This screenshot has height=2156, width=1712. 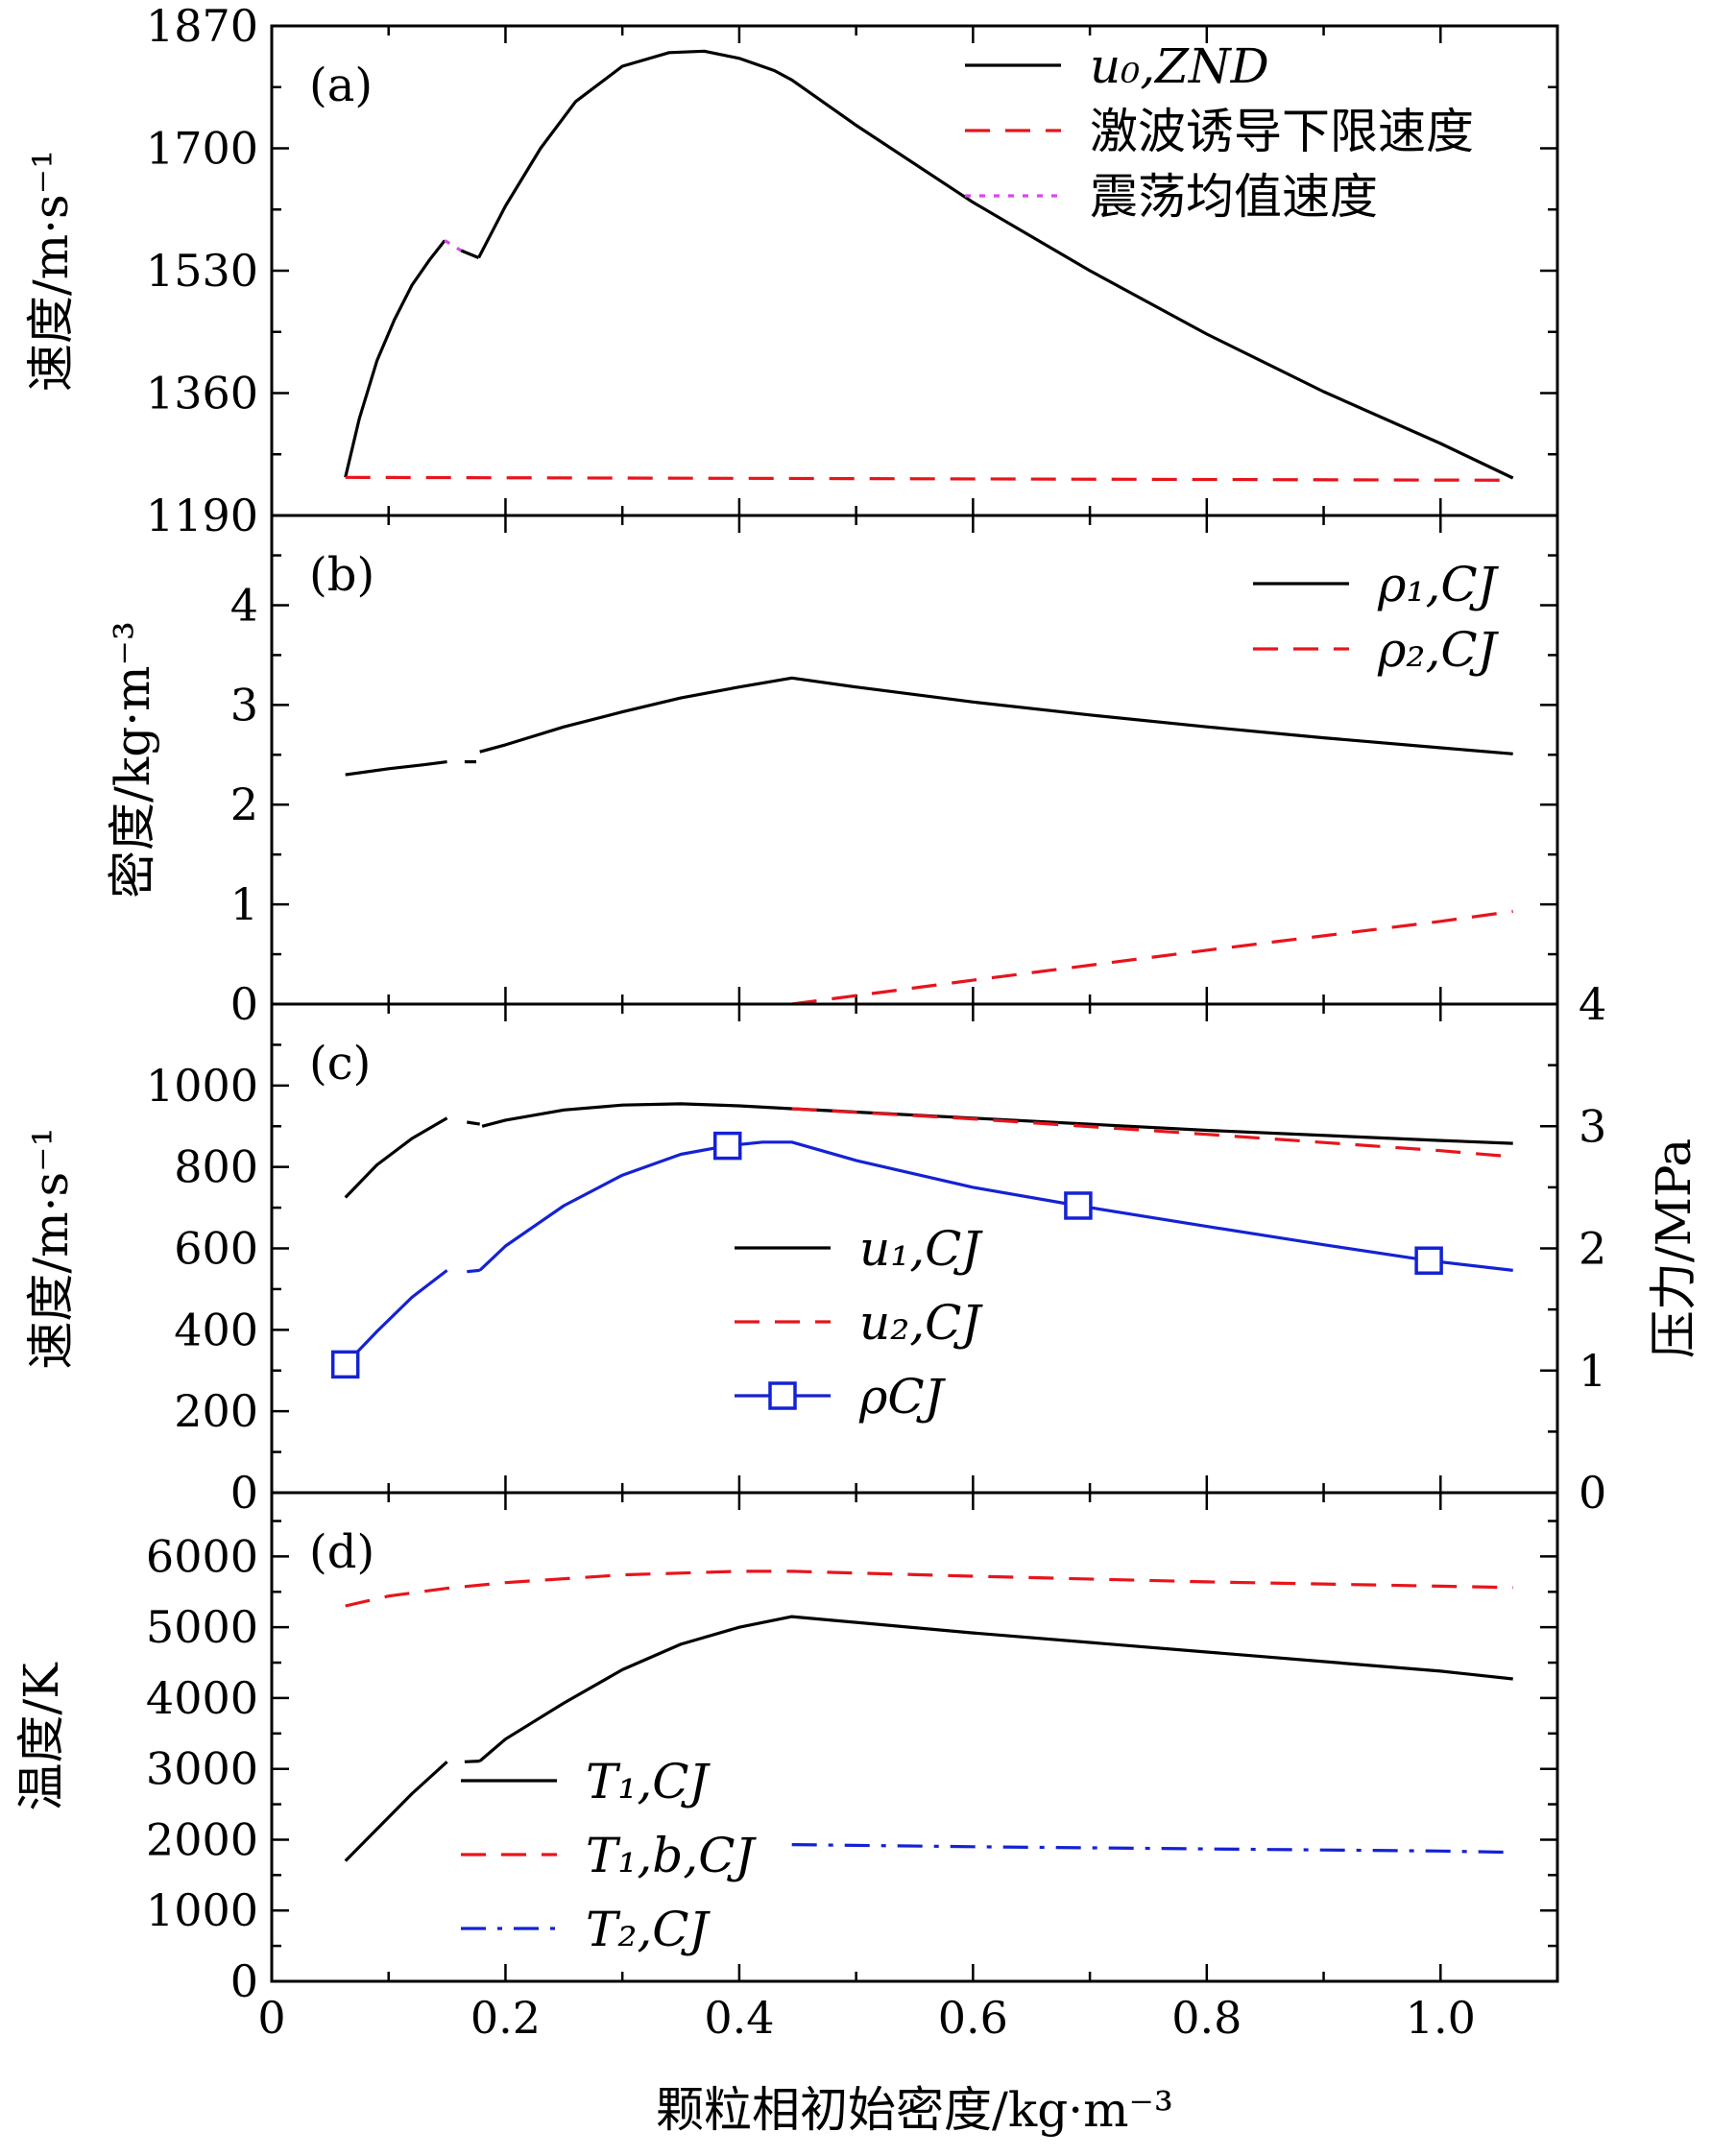 I want to click on y-axis-title: 密度/kg·m⁻³, so click(x=132, y=759).